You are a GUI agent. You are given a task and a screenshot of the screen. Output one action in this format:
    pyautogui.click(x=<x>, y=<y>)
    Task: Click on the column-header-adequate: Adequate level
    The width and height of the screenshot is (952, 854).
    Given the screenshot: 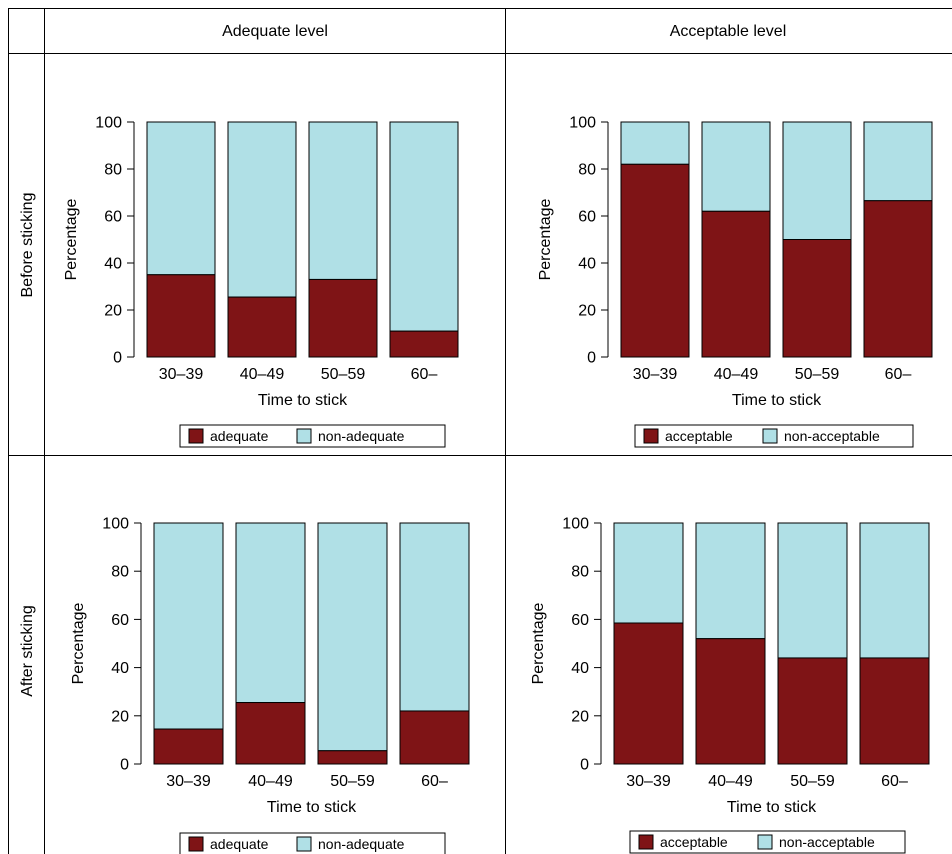 What is the action you would take?
    pyautogui.click(x=275, y=31)
    